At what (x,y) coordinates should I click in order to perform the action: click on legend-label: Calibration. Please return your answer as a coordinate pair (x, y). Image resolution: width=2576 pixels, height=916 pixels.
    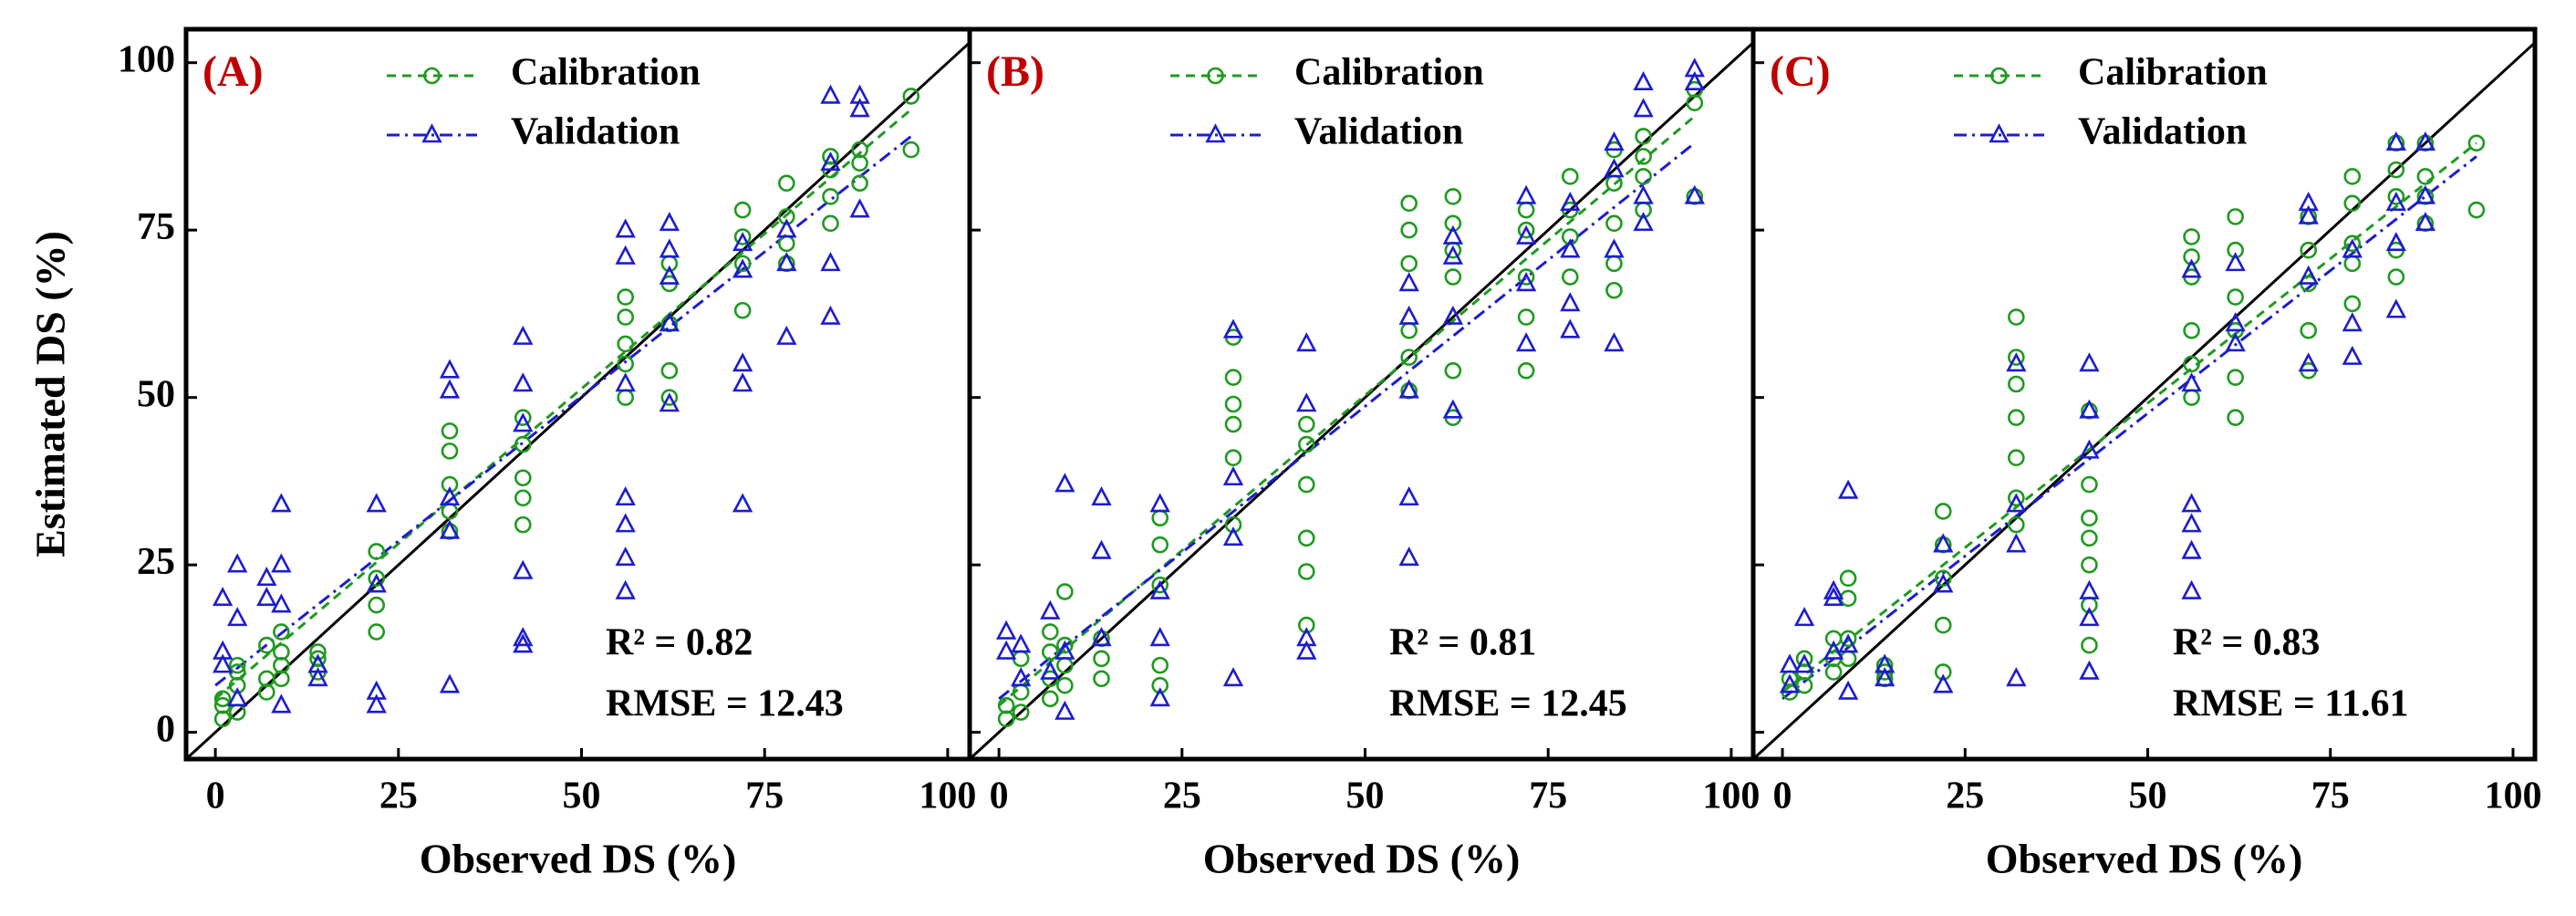
    Looking at the image, I should click on (1389, 73).